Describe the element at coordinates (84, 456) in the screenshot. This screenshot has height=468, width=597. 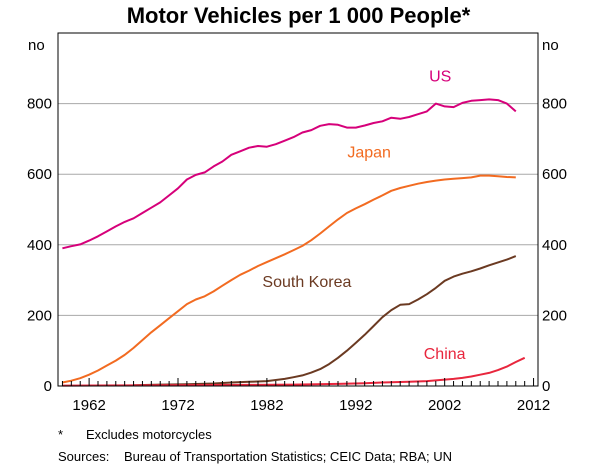
I see `sources-label: Sources:` at that location.